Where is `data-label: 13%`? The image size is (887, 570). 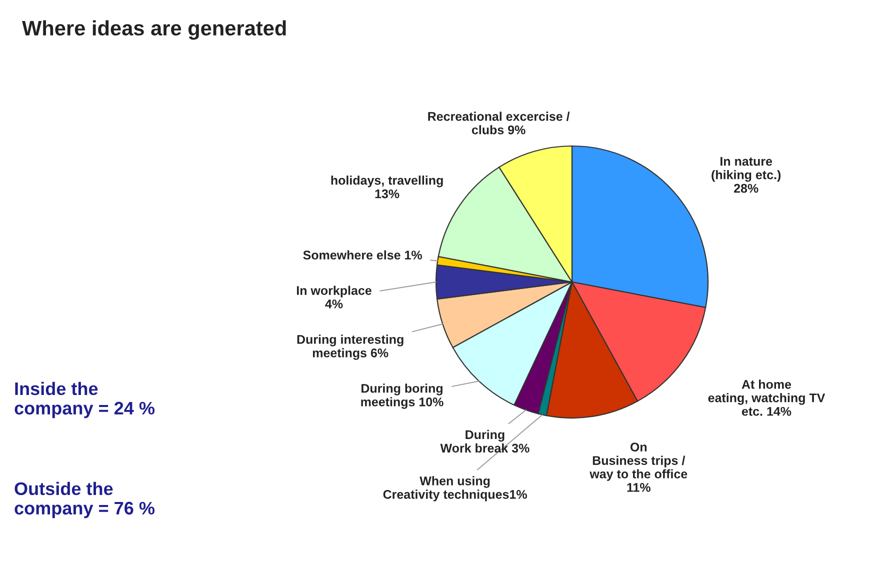
data-label: 13% is located at coordinates (387, 193).